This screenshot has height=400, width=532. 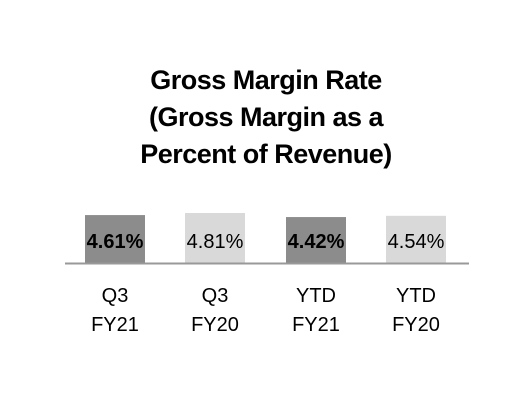 What do you see at coordinates (215, 325) in the screenshot?
I see `category-label-2-line-2: FY20` at bounding box center [215, 325].